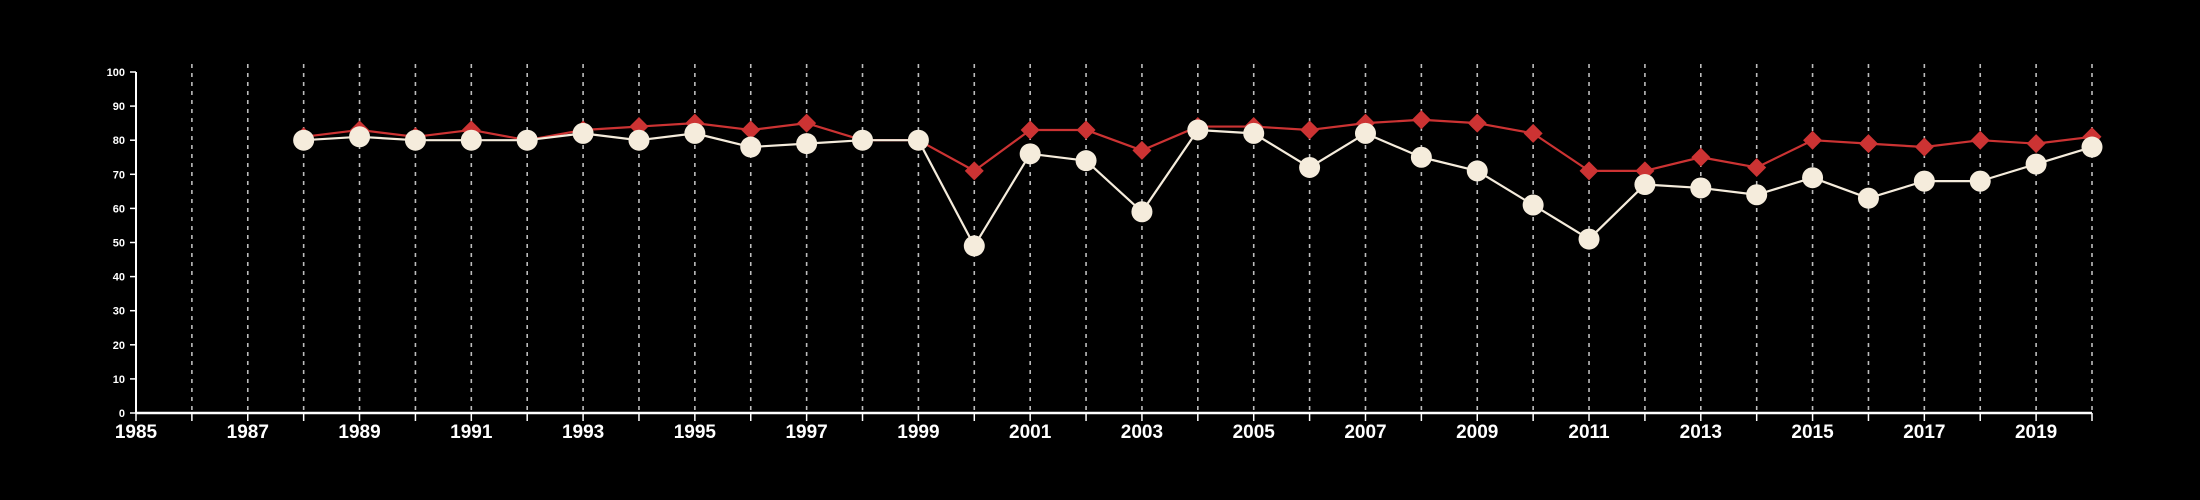  Describe the element at coordinates (1701, 432) in the screenshot. I see `x-tick-label: 2013` at that location.